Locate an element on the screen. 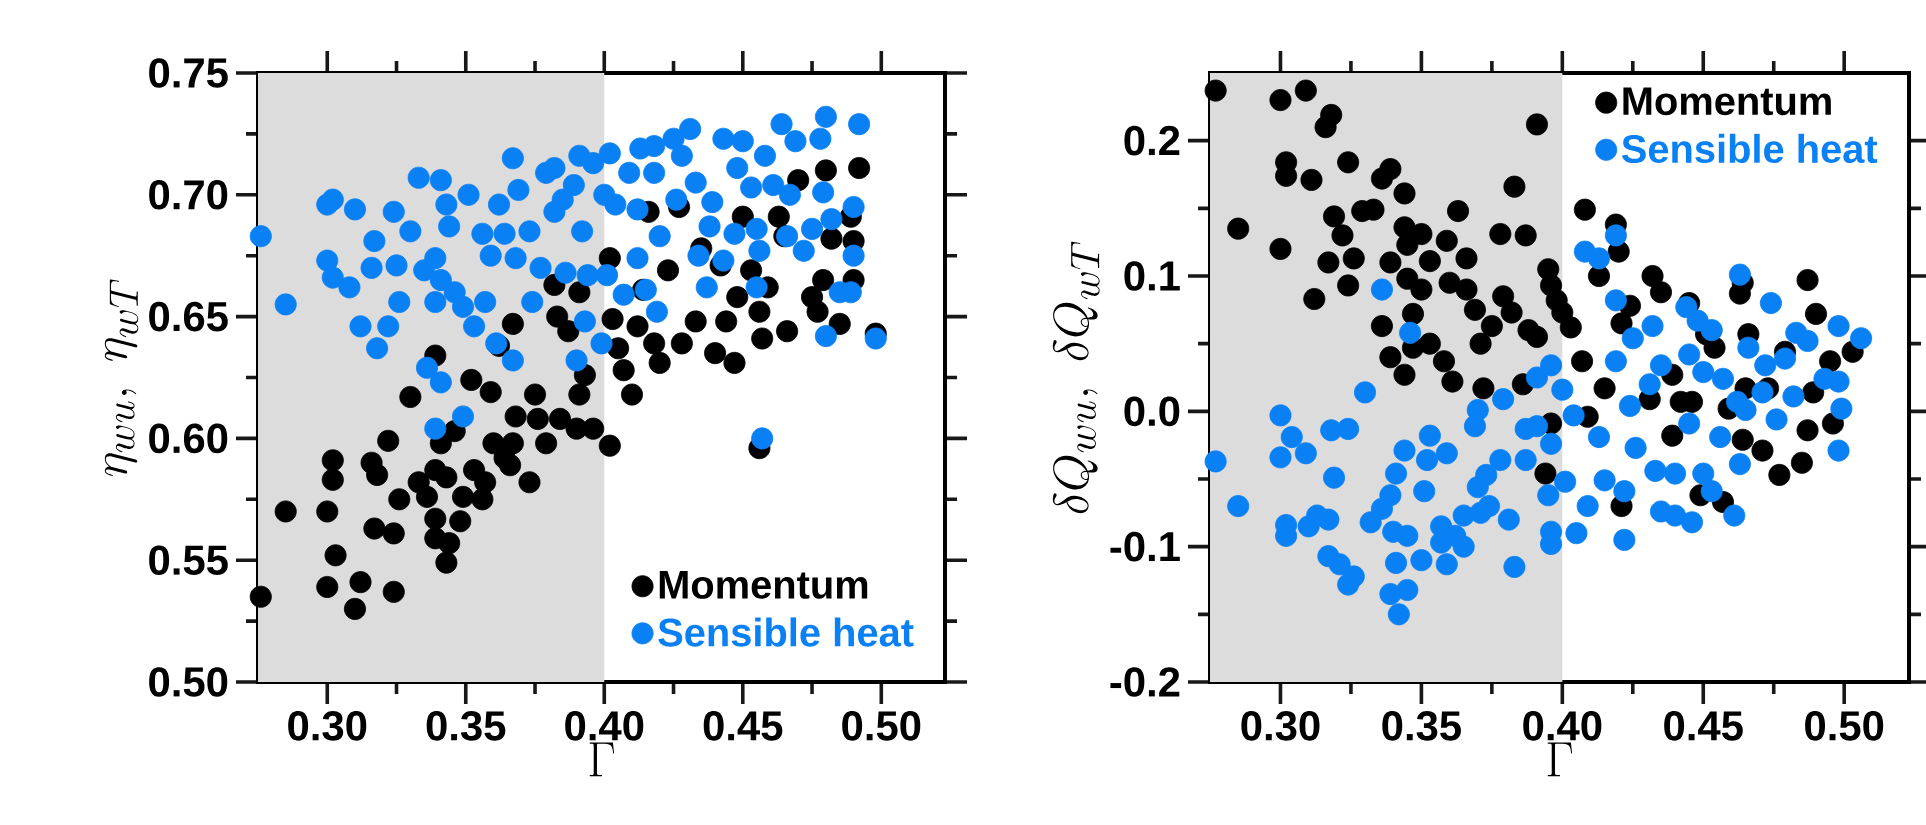  y-tick-label: 0.1 is located at coordinates (1152, 276).